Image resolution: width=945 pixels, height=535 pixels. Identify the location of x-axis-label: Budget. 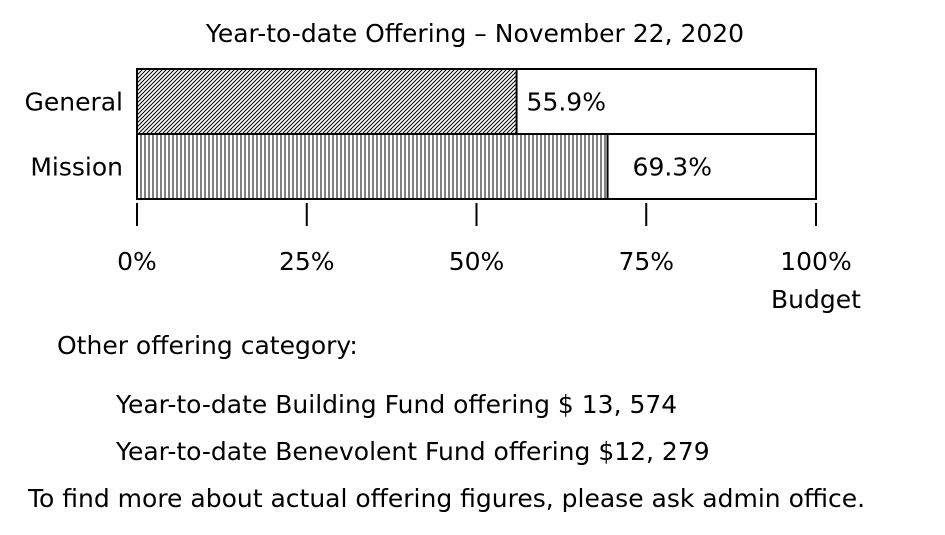
(816, 299).